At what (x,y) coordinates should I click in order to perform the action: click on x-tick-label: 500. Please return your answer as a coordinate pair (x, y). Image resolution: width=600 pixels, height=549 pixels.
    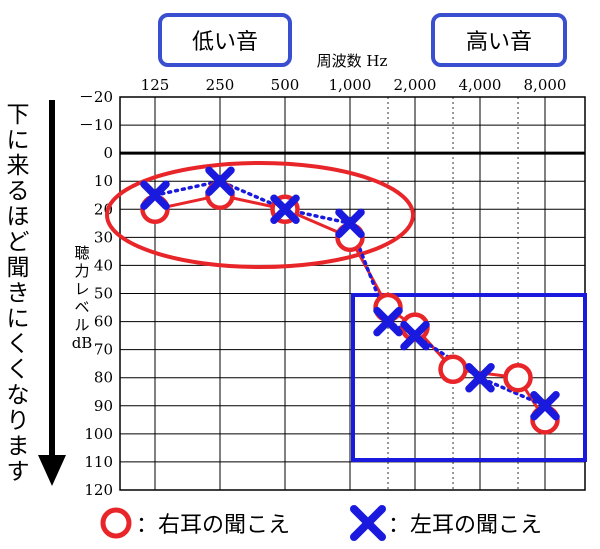
    Looking at the image, I should click on (285, 85).